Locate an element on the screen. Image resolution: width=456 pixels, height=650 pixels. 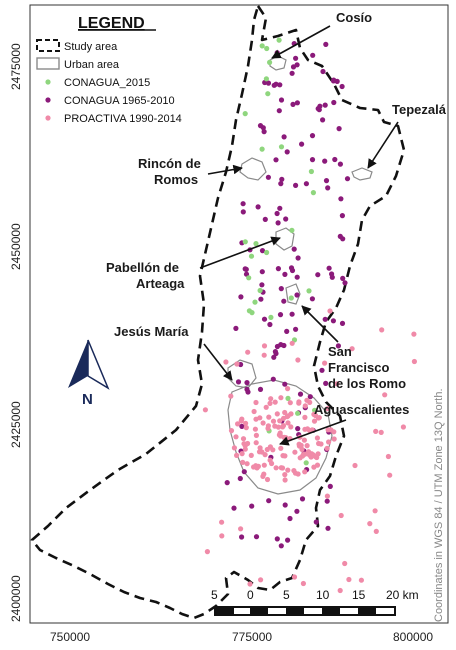
label-tepezala: Tepezalá is located at coordinates (419, 109).